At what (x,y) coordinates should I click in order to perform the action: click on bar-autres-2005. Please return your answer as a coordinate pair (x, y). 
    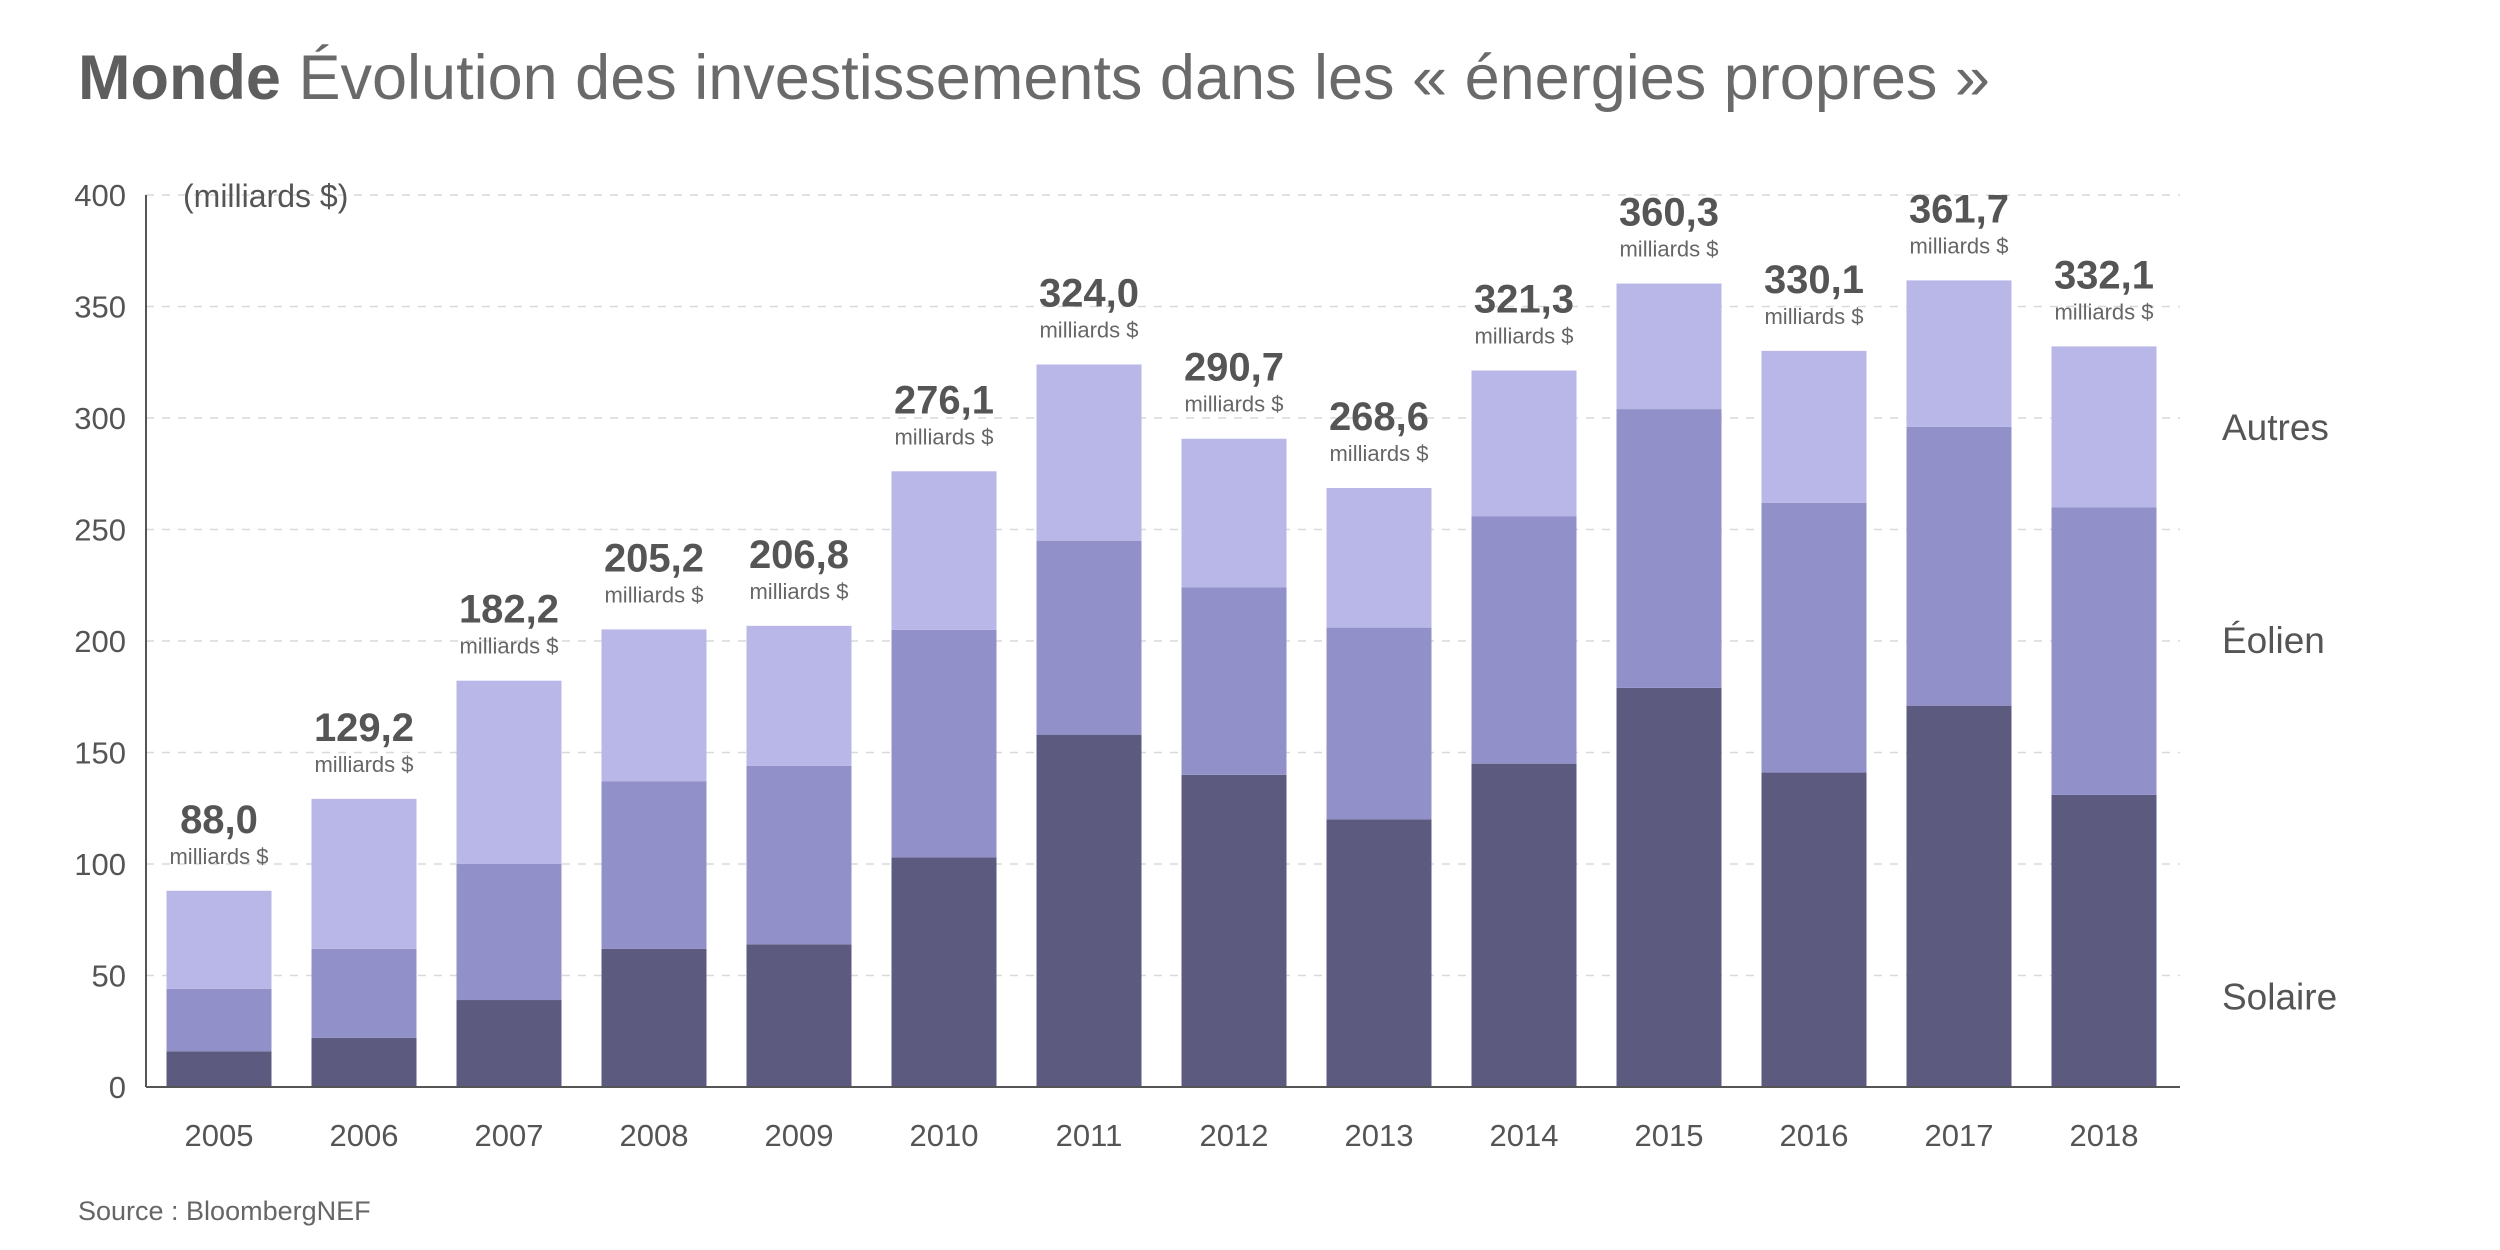
    Looking at the image, I should click on (219, 939).